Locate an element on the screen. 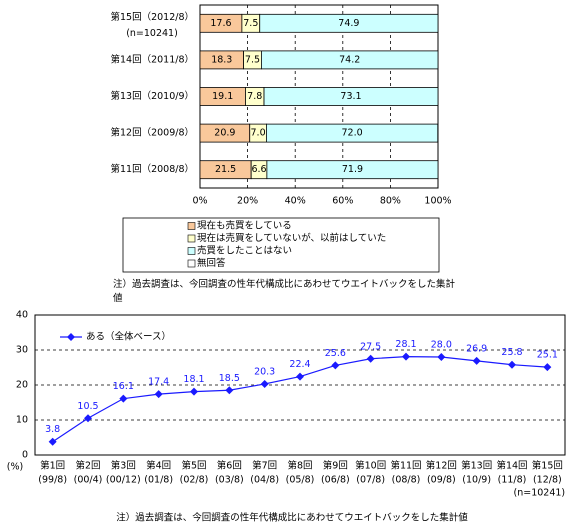  value-label: 25.6 is located at coordinates (335, 353).